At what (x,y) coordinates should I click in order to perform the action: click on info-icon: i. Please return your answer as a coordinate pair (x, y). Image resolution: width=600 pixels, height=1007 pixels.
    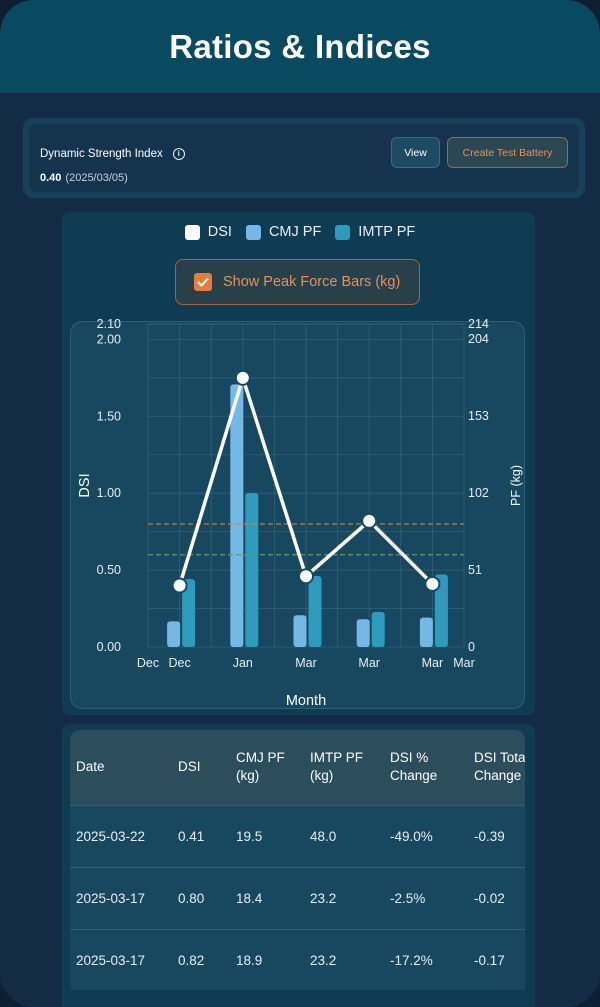
    Looking at the image, I should click on (178, 154).